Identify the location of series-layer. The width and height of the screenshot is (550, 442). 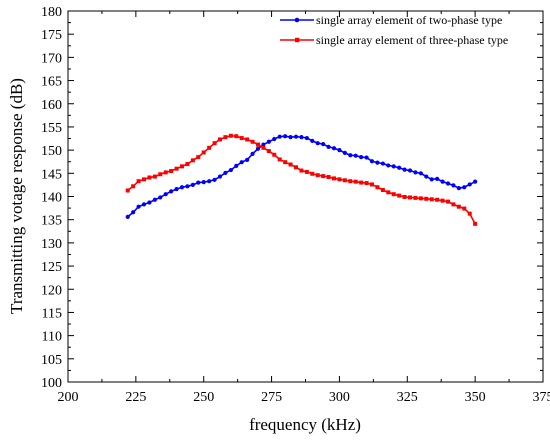
(301, 179).